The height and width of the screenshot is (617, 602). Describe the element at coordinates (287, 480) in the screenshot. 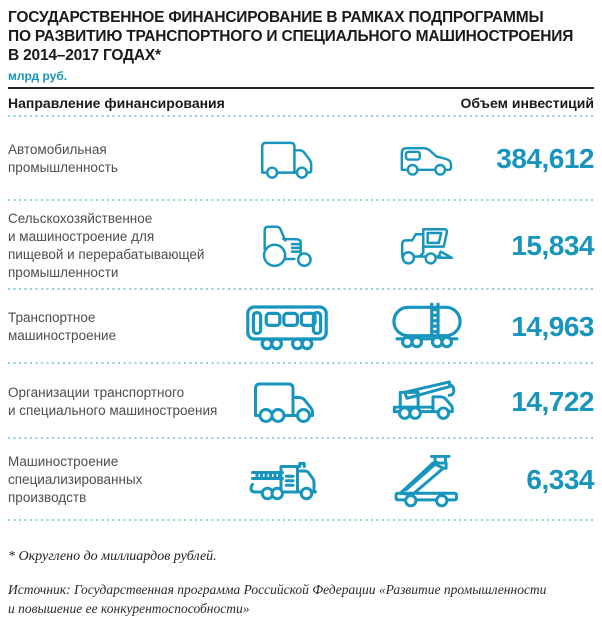

I see `fire-truck-icon` at that location.